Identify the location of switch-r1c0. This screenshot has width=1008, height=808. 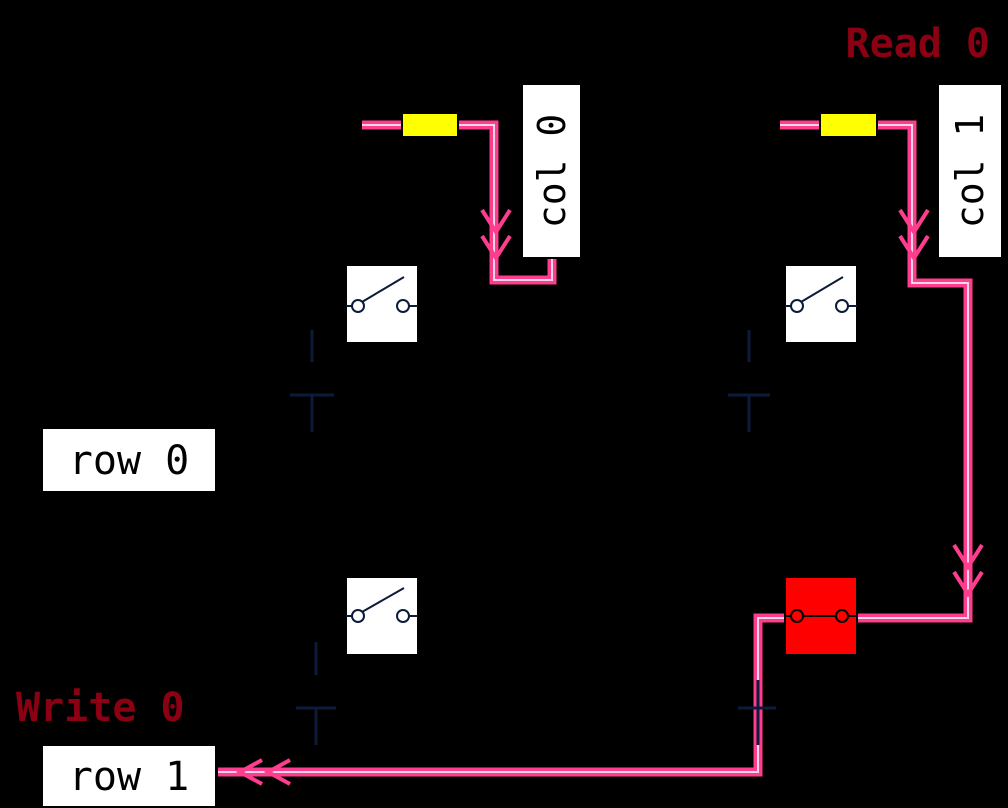
(382, 616).